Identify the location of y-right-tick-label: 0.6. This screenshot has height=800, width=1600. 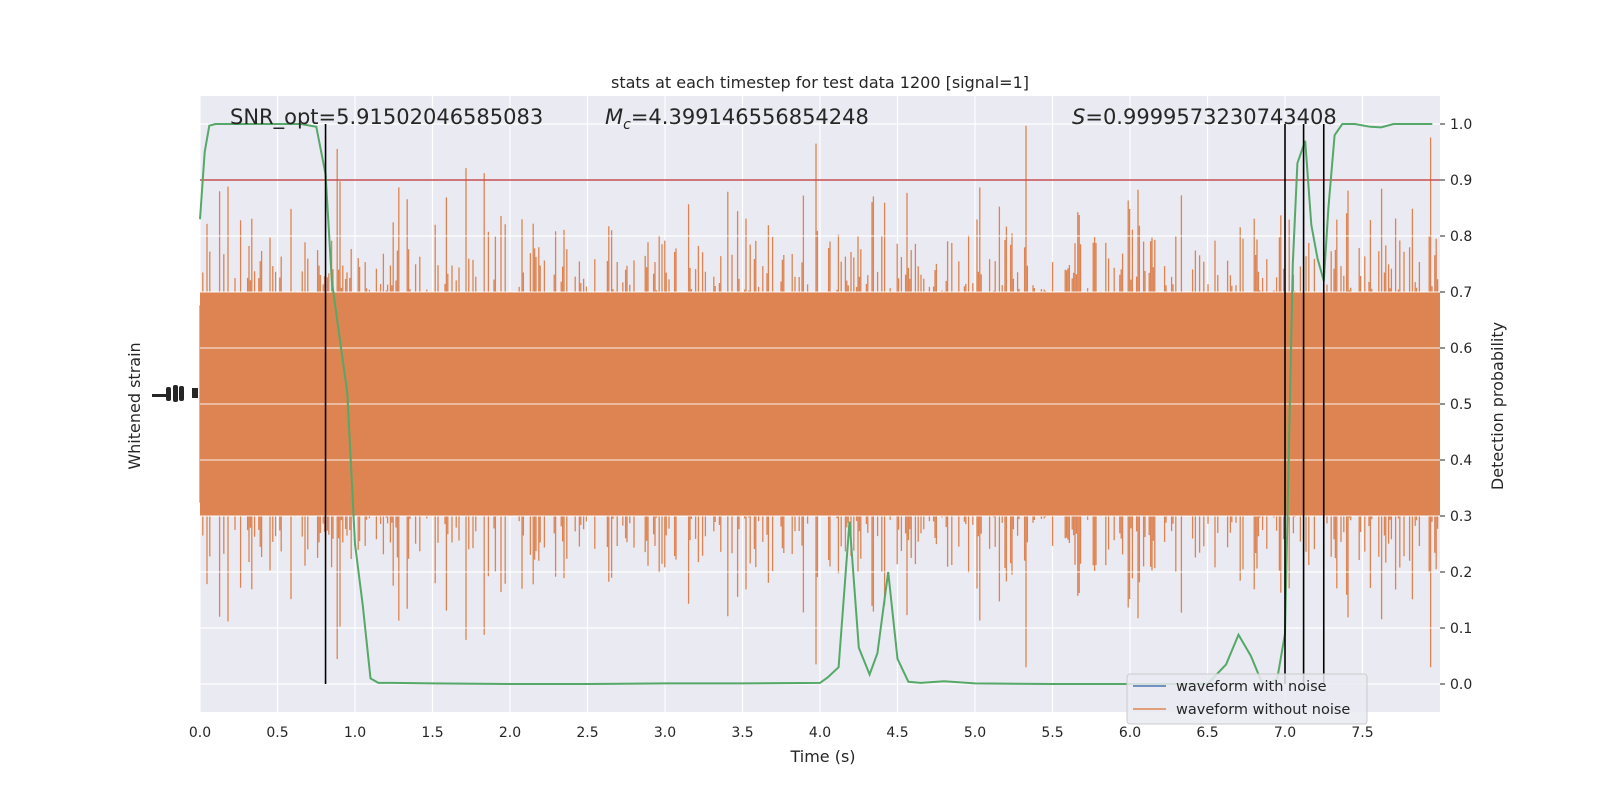
(1461, 349).